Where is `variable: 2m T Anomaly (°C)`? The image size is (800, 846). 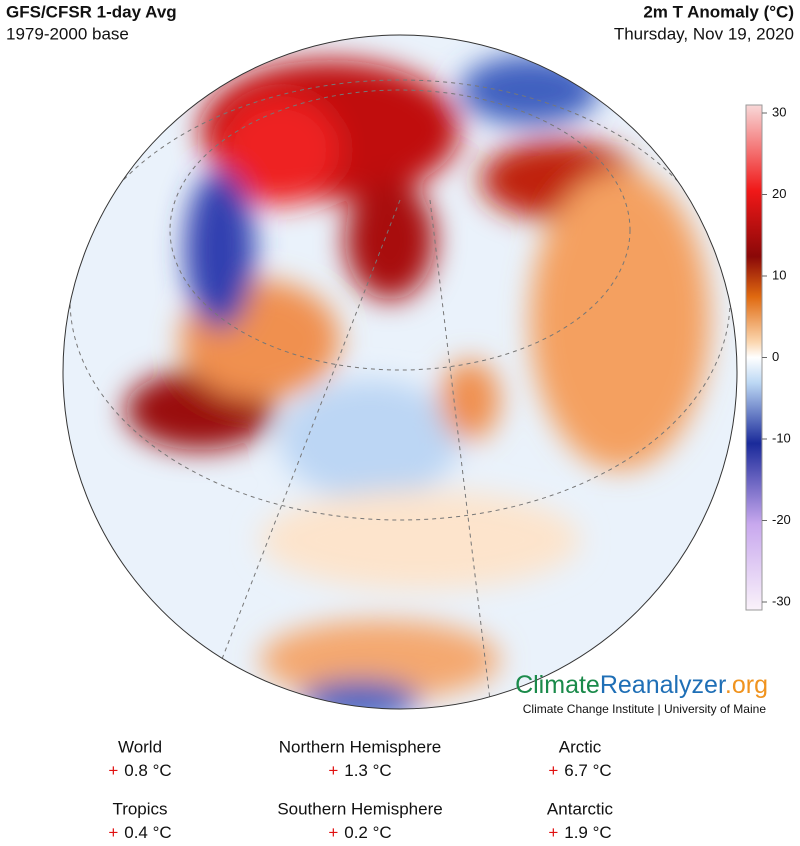 variable: 2m T Anomaly (°C) is located at coordinates (718, 11).